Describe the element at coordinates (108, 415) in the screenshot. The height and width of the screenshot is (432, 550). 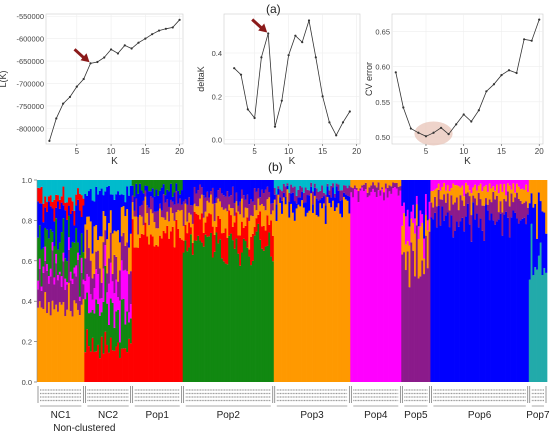
I see `group-label: NC2` at that location.